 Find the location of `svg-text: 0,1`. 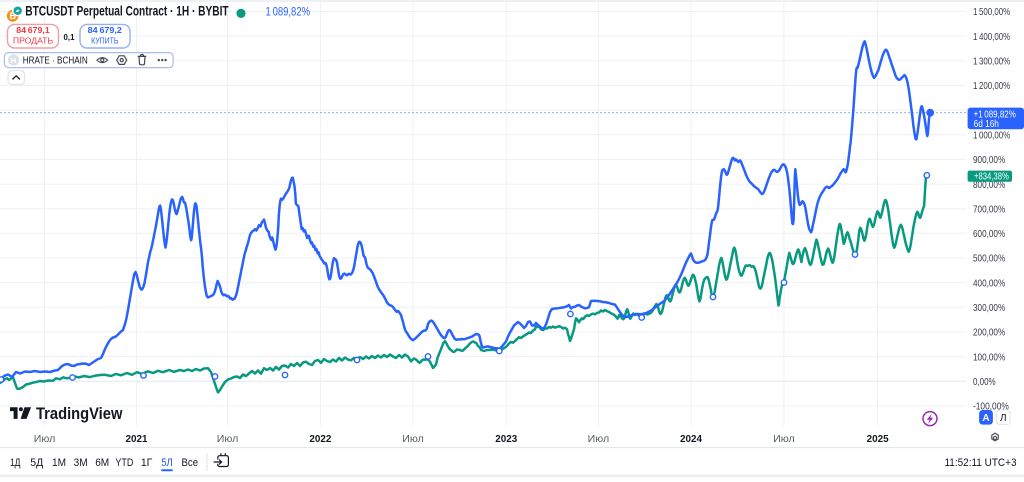

svg-text: 0,1 is located at coordinates (69, 37).